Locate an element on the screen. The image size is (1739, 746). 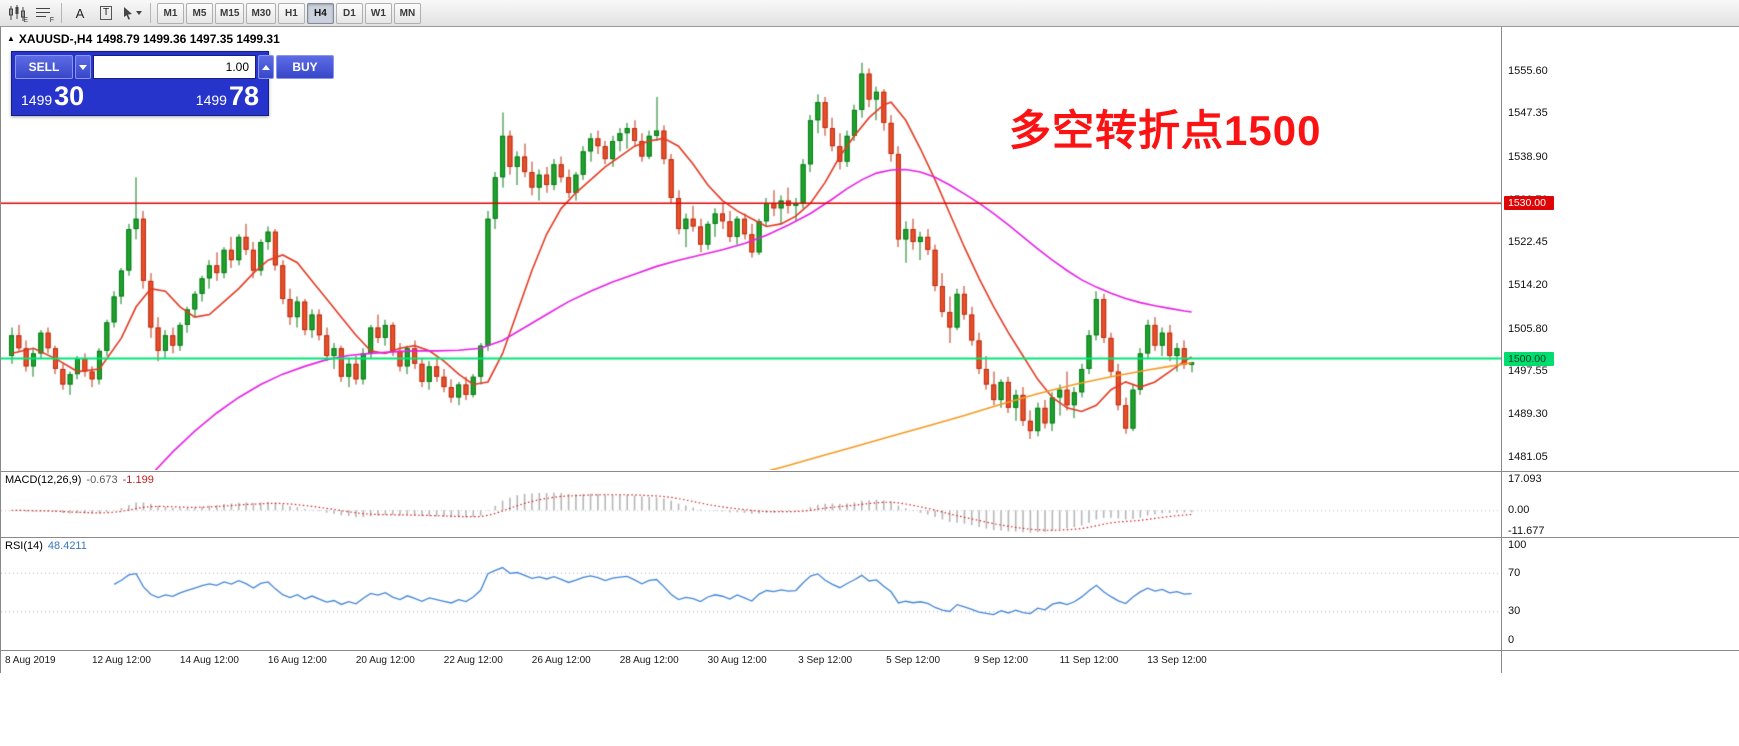
date-label: 11 Sep 12:00 is located at coordinates (1089, 660).